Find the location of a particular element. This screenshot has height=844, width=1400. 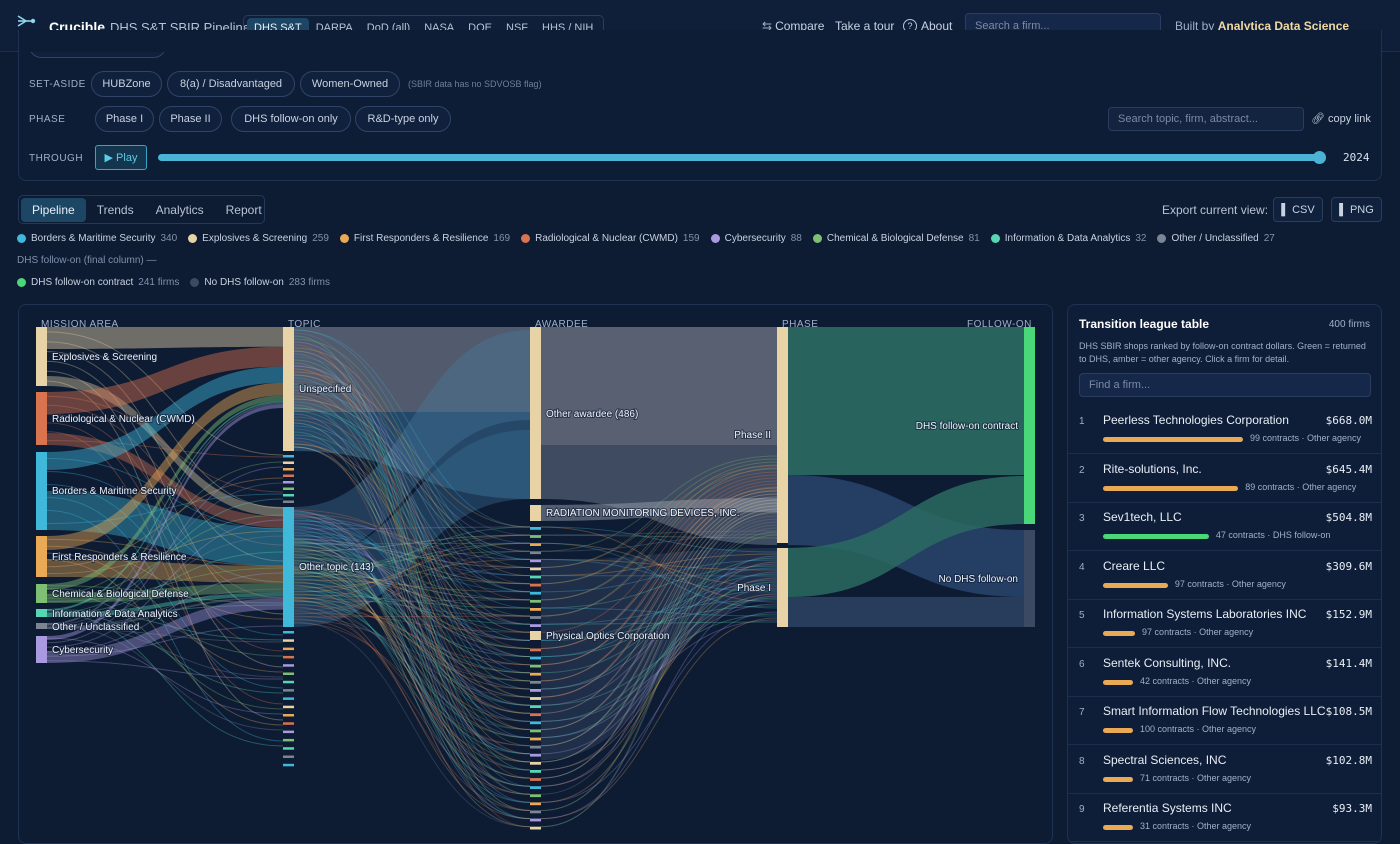

followon-node-dhs is located at coordinates (1029, 425).